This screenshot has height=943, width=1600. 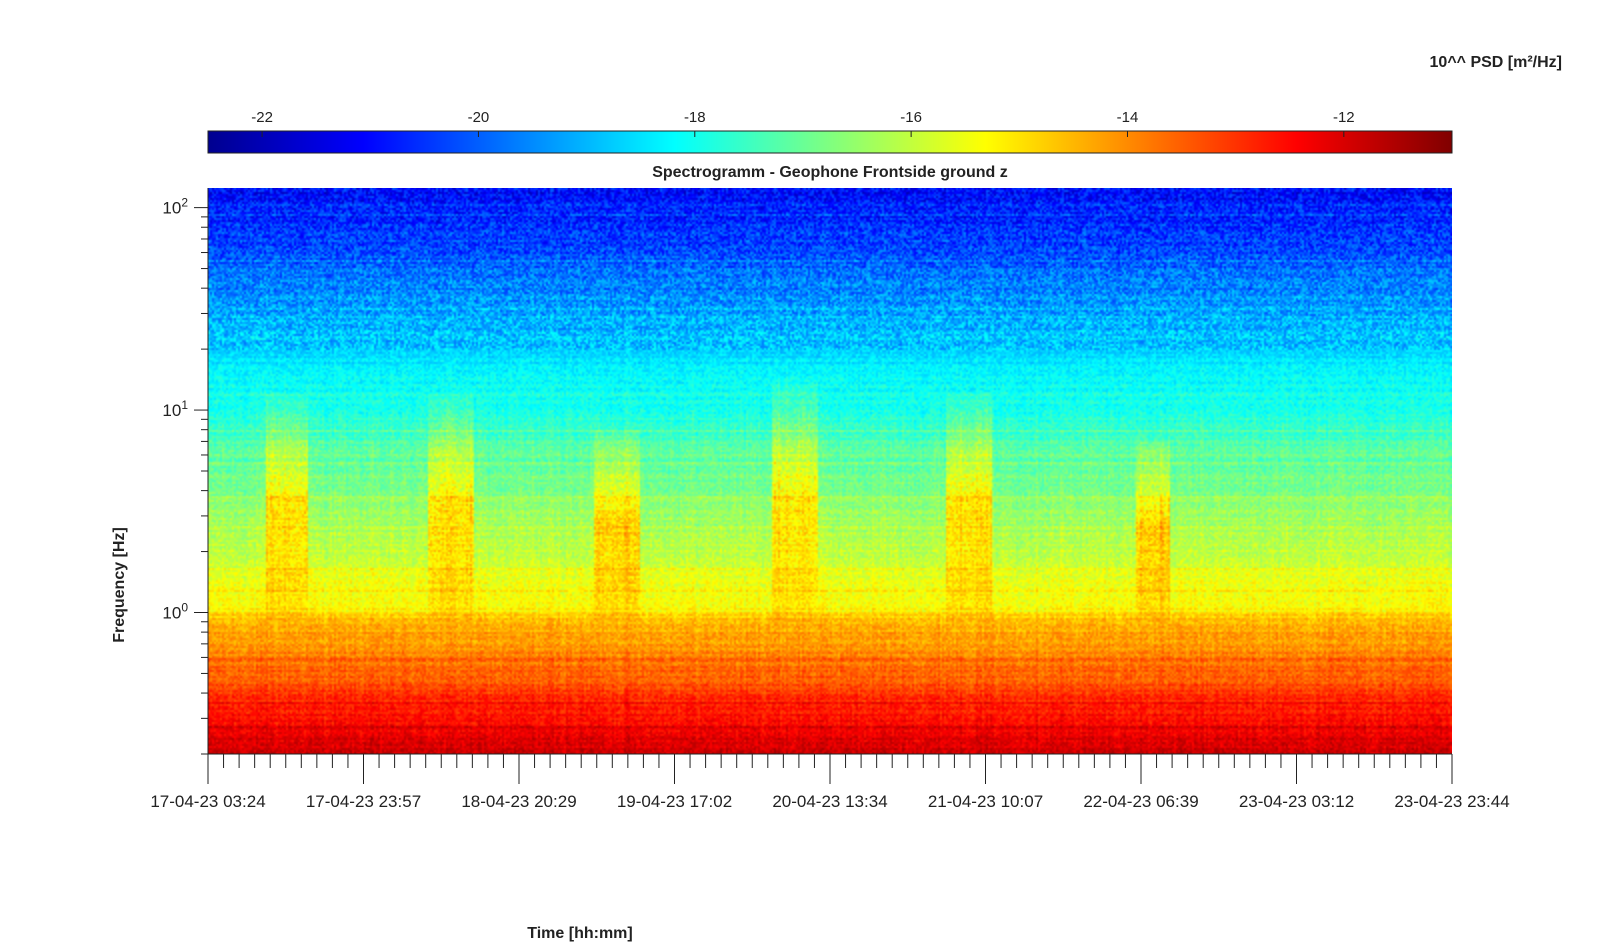 What do you see at coordinates (1296, 801) in the screenshot?
I see `x-tick-label: 23-04-23 03:12` at bounding box center [1296, 801].